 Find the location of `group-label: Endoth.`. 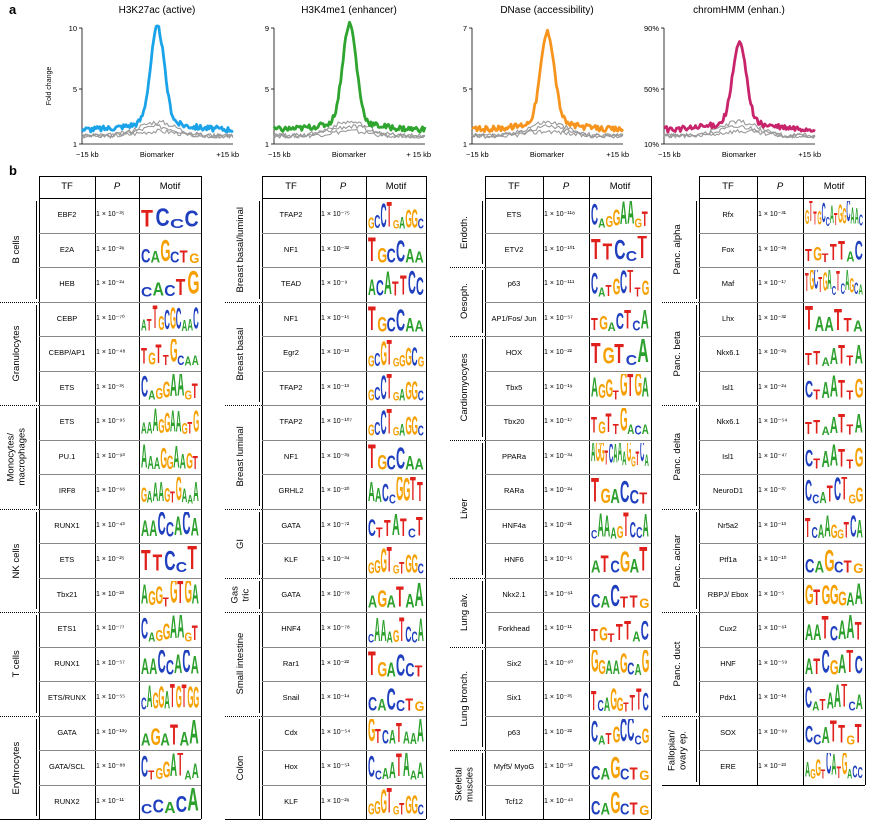

group-label: Endoth. is located at coordinates (464, 232).